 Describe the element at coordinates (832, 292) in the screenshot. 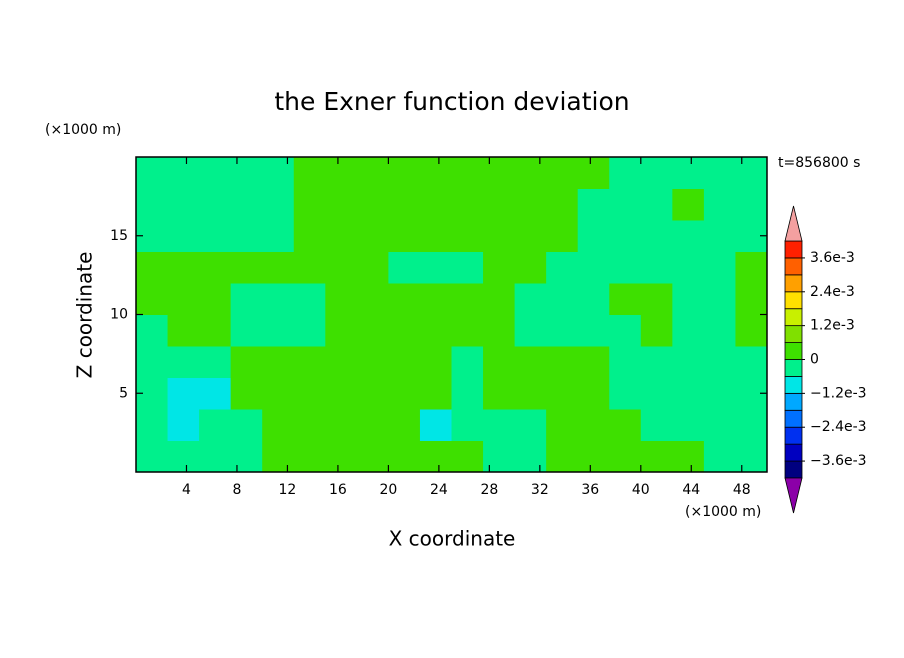

I see `colorbar-tick-label: 2.4e-3` at that location.